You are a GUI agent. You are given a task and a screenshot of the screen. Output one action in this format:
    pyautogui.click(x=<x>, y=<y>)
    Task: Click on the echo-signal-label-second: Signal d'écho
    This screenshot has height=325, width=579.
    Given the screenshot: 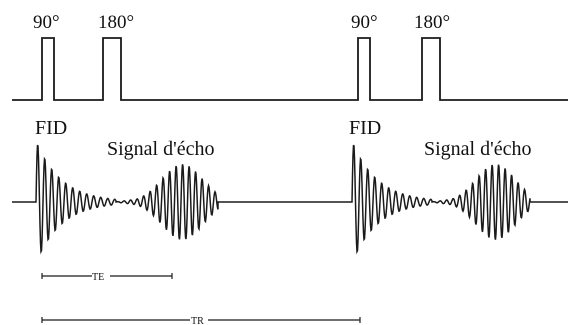 What is the action you would take?
    pyautogui.click(x=477, y=149)
    